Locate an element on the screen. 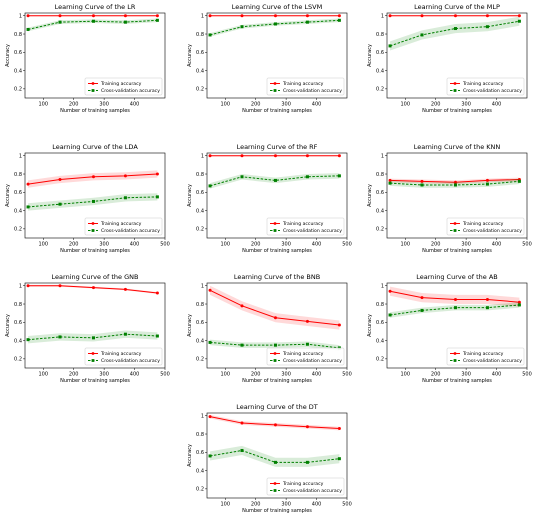  y-tick-label: 0.8 is located at coordinates (18, 35).